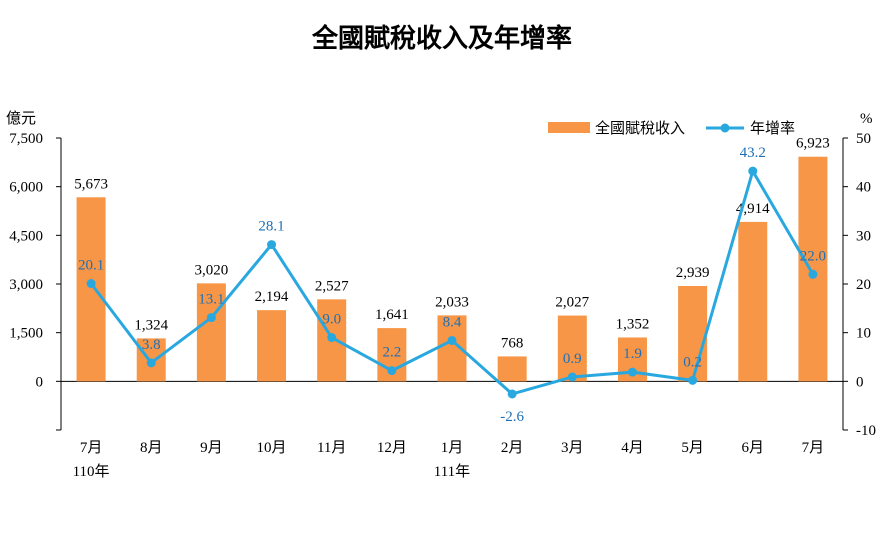 Image resolution: width=884 pixels, height=543 pixels. Describe the element at coordinates (640, 128) in the screenshot. I see `legend-bar-label: 全國賦稅收入` at that location.